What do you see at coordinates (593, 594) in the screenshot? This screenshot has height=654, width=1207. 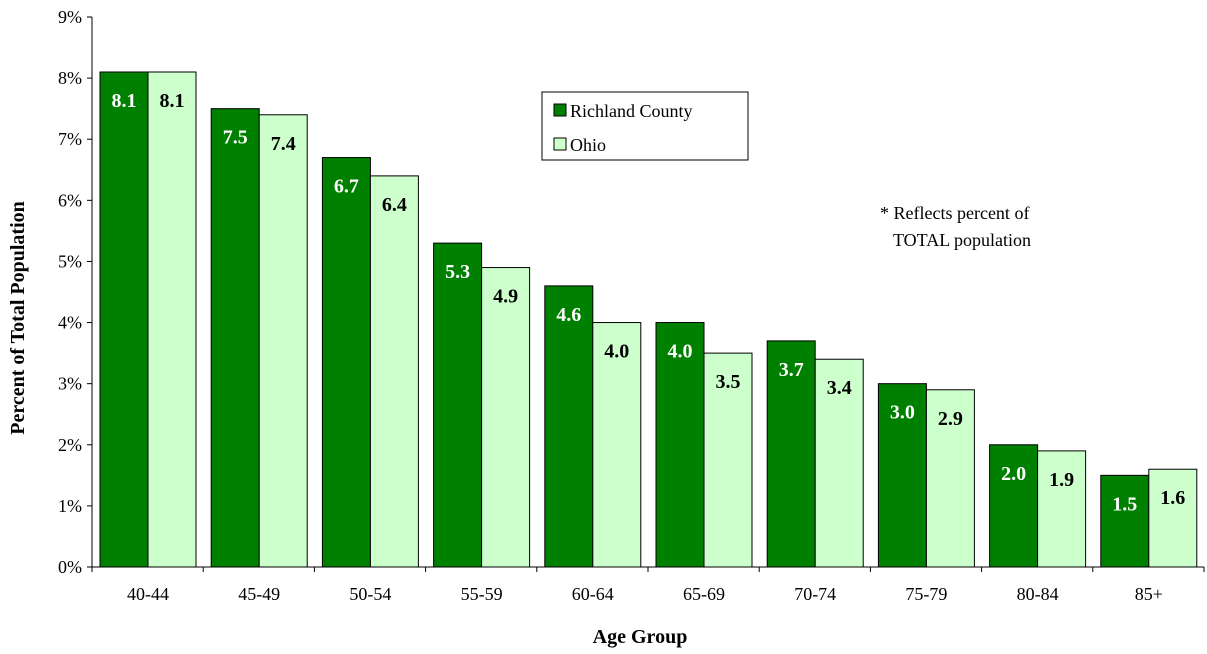 I see `x-tick-label: 60-64` at bounding box center [593, 594].